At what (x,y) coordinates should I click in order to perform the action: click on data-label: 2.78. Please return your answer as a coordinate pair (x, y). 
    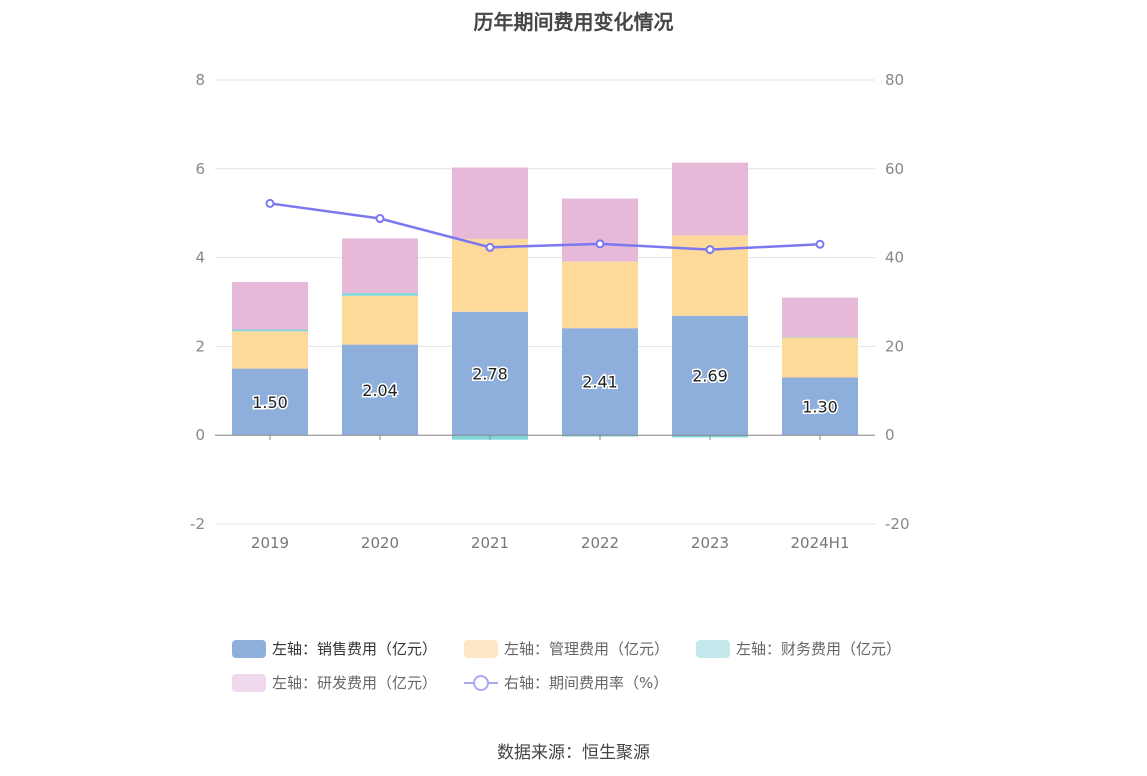
    Looking at the image, I should click on (490, 373).